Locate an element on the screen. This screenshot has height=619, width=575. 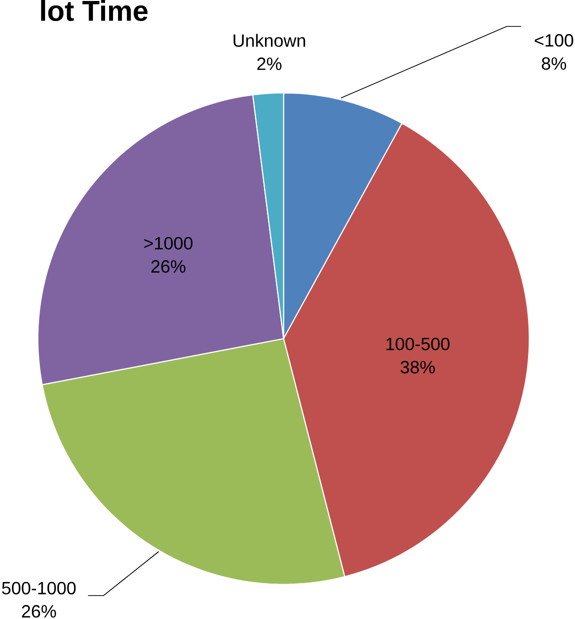
slice-label: 100-500 is located at coordinates (418, 344).